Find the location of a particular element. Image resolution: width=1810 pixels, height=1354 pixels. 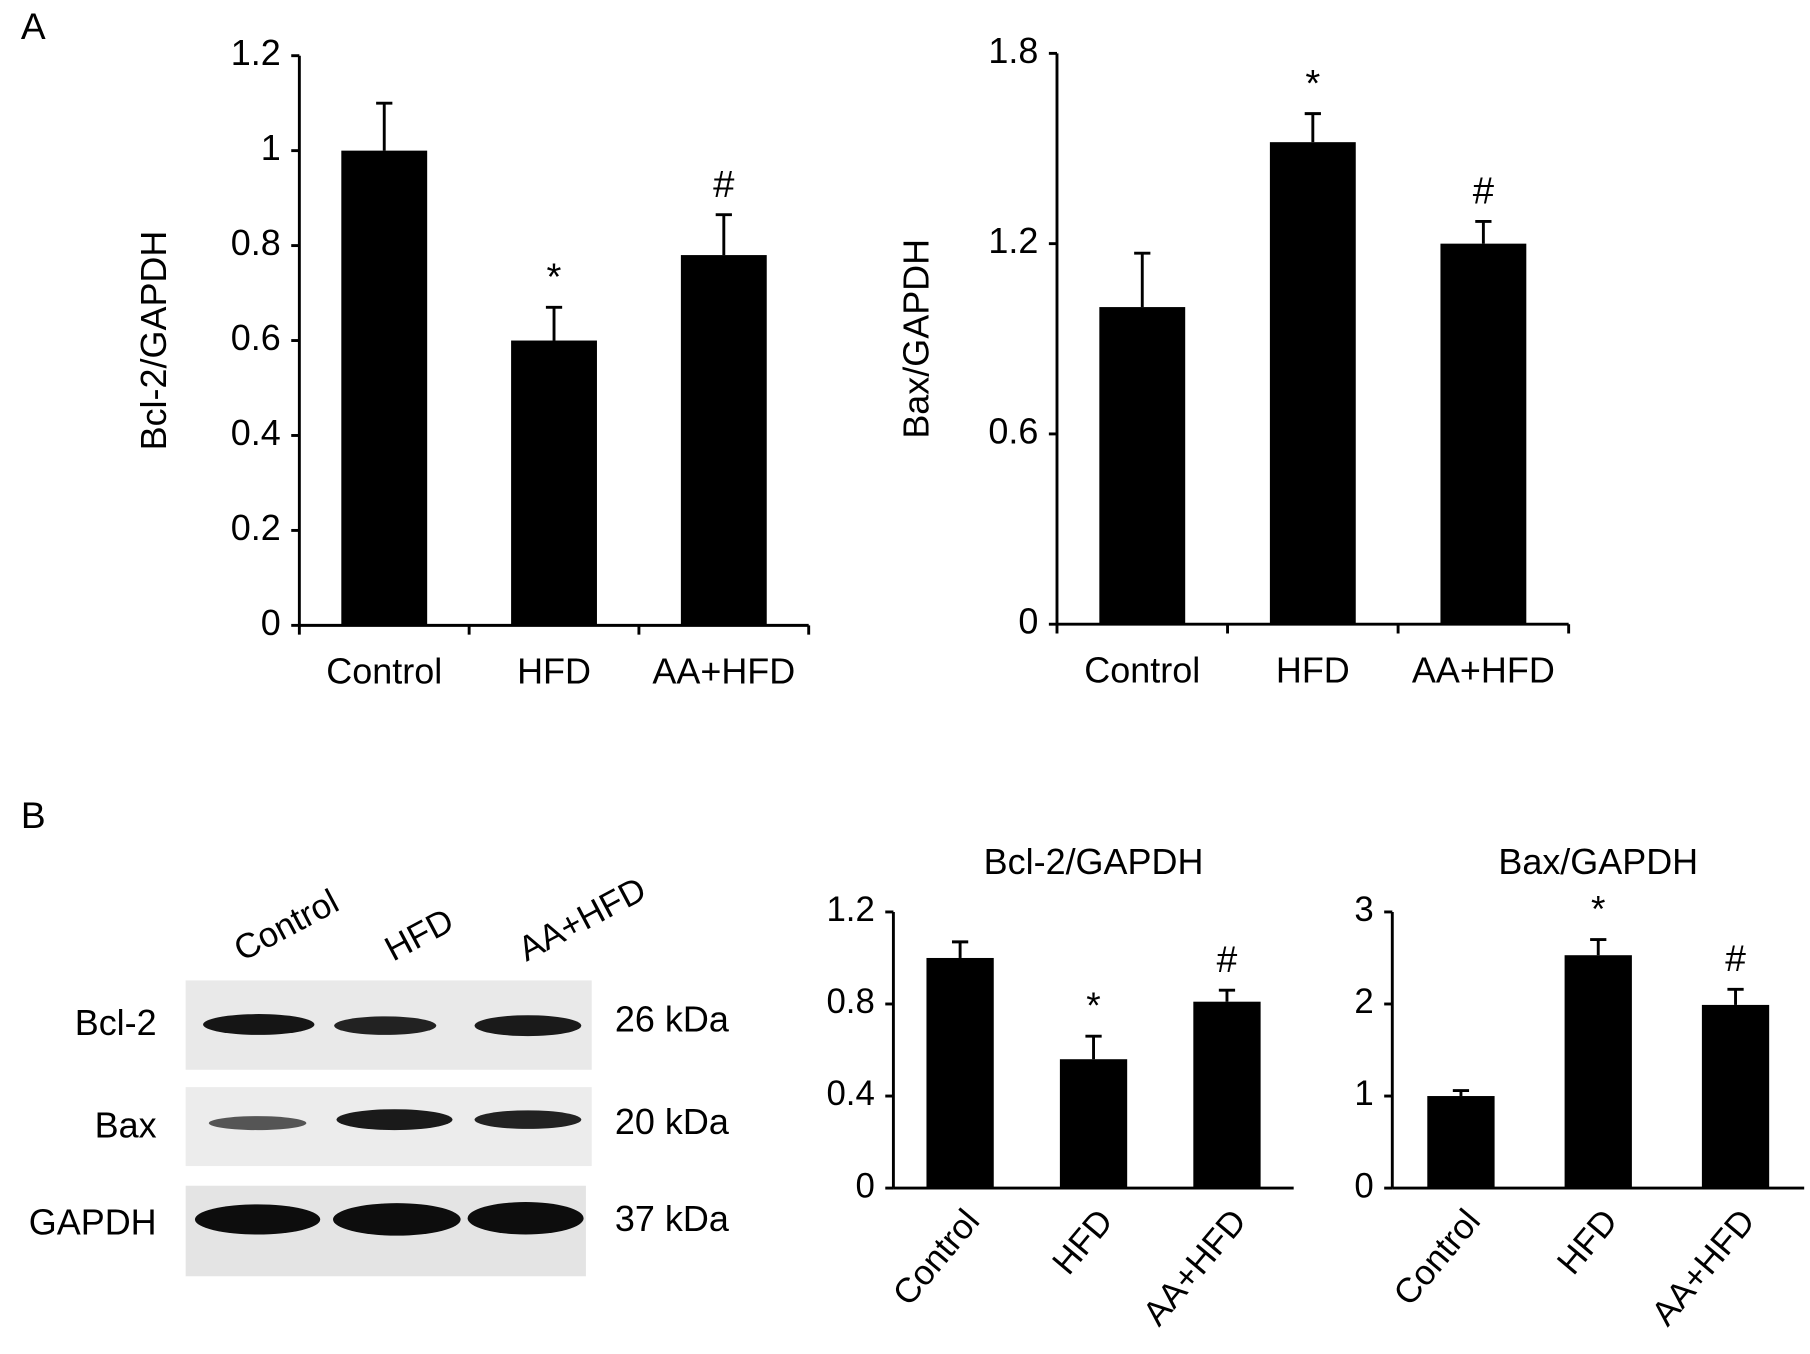

size-label: 26 kDa is located at coordinates (672, 1019).